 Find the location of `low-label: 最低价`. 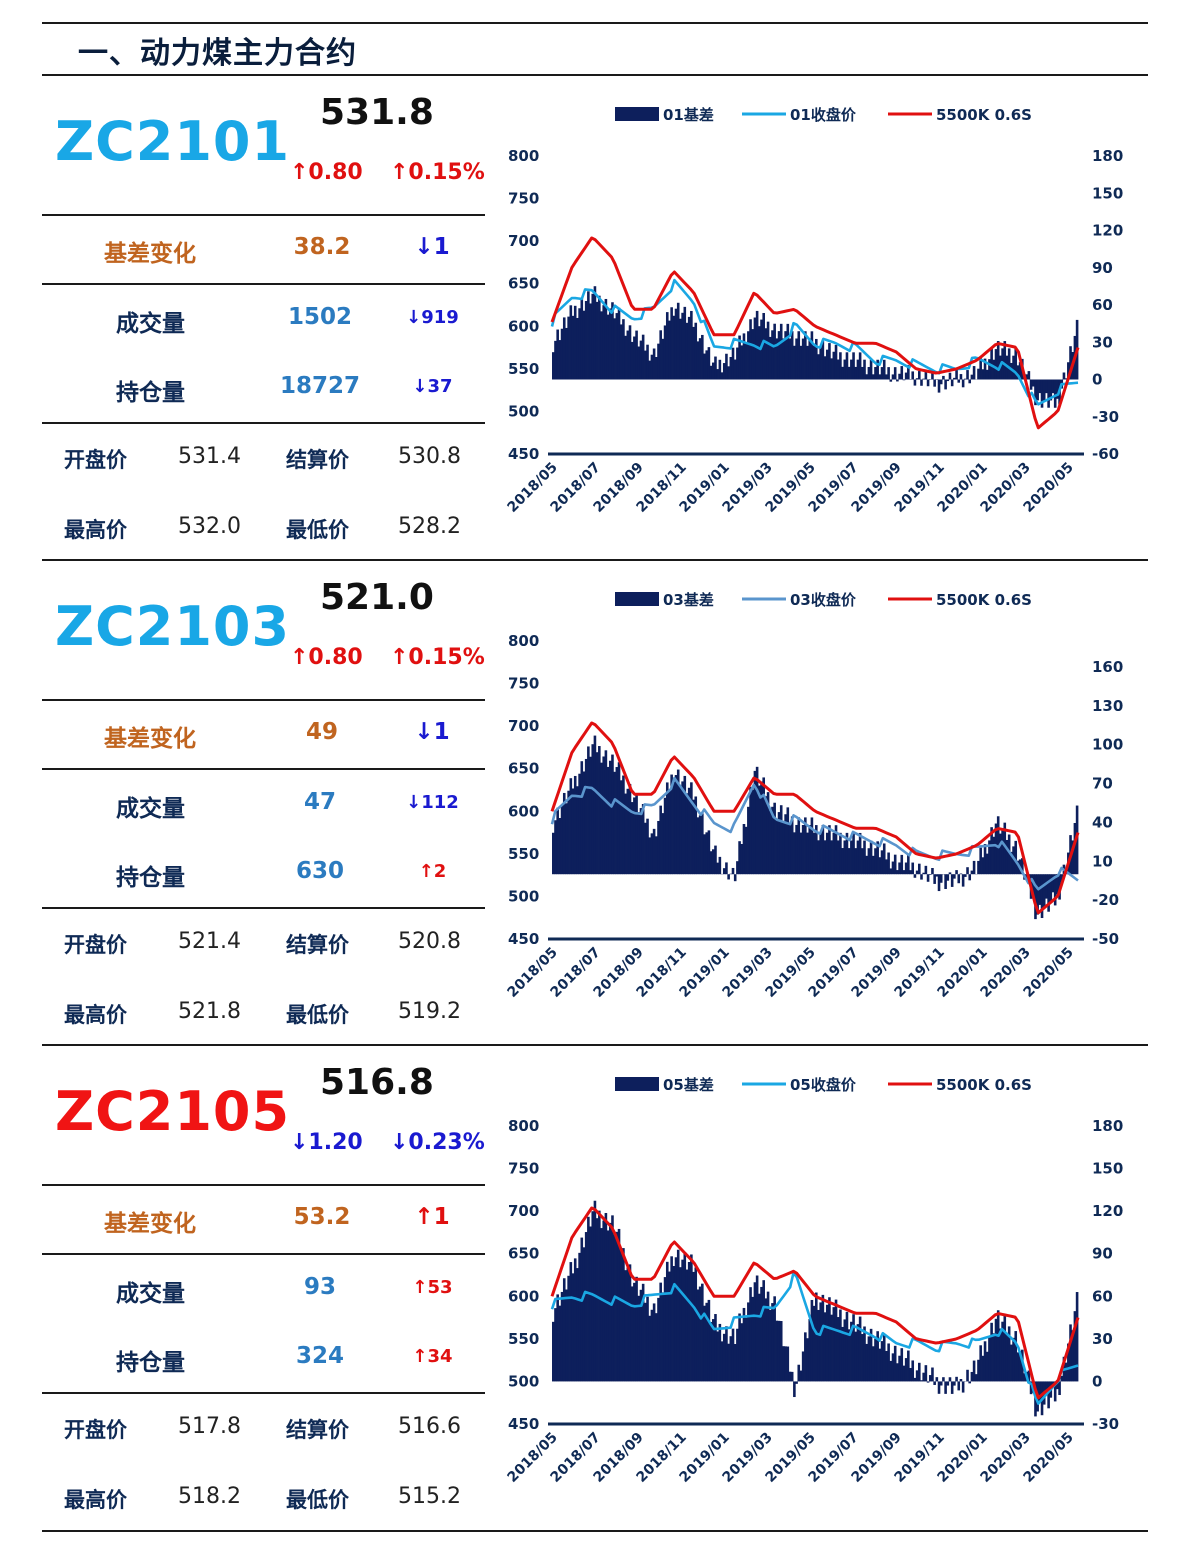

low-label: 最低价 is located at coordinates (317, 530).